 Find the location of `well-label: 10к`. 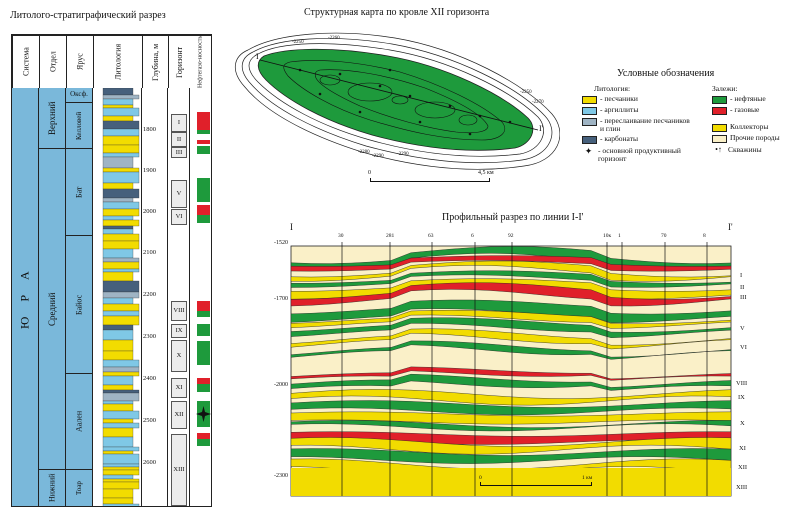

well-label: 10к is located at coordinates (607, 236).